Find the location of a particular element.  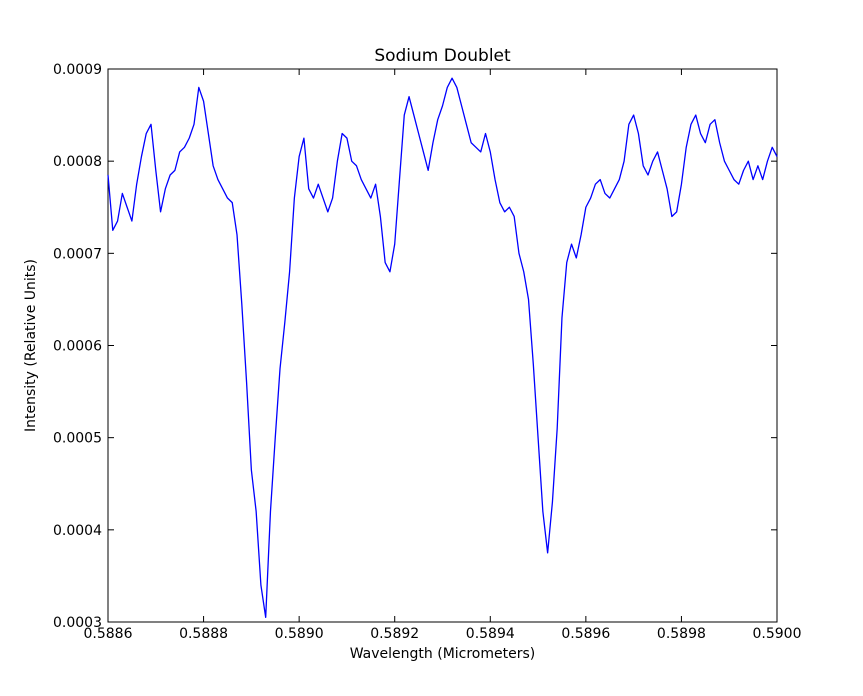

y-tick-label: 0.0009 is located at coordinates (77, 70).